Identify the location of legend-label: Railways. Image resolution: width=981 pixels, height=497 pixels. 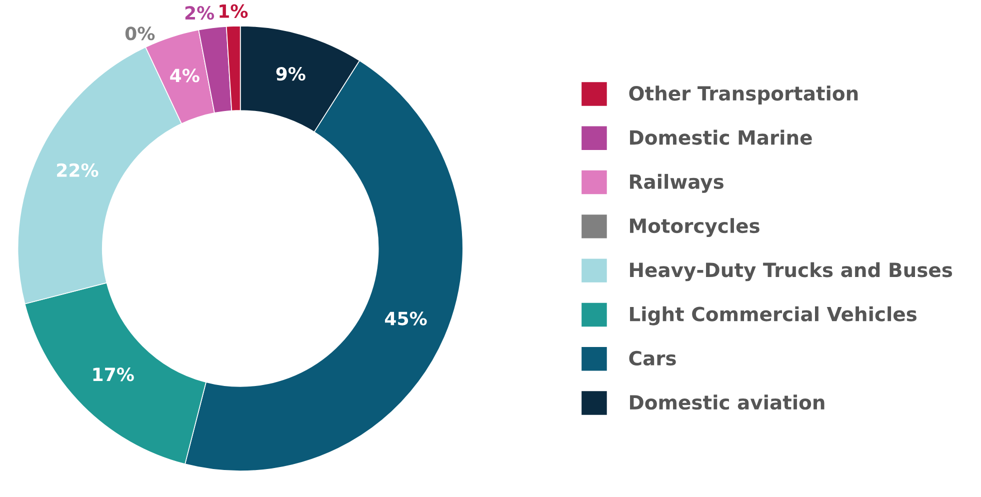
(677, 183).